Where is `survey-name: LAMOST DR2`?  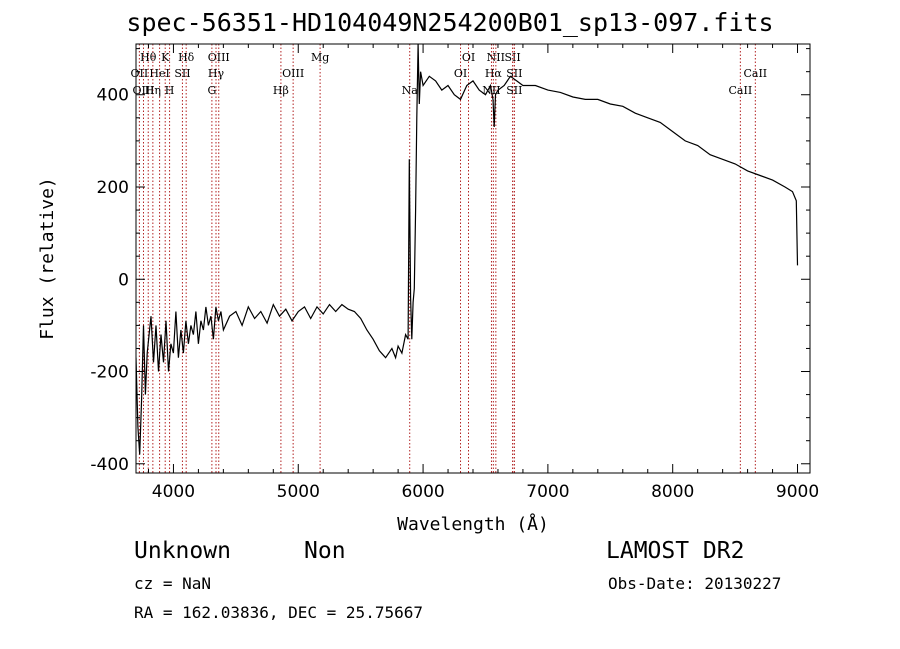 survey-name: LAMOST DR2 is located at coordinates (675, 551).